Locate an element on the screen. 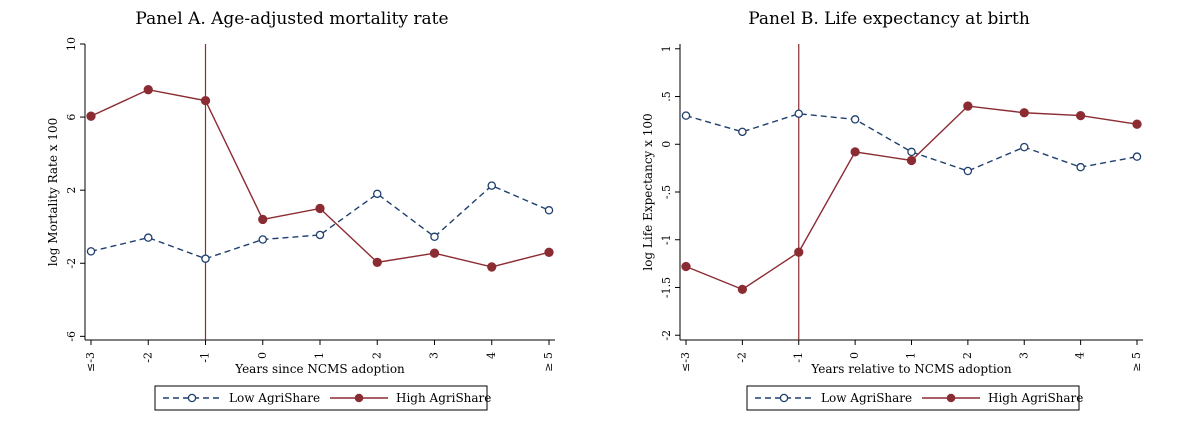 The width and height of the screenshot is (1196, 440). chart-title: Panel B. Life expectancy at birth is located at coordinates (889, 19).